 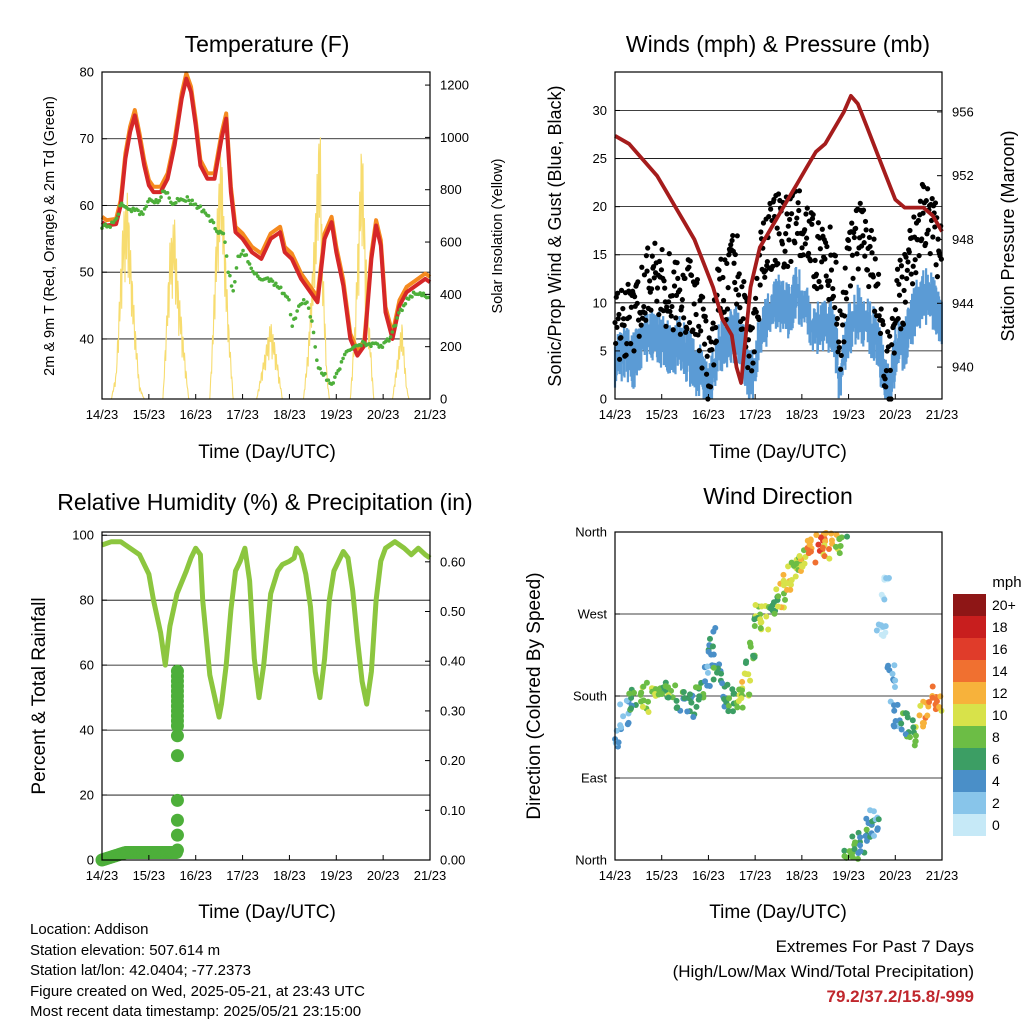 What do you see at coordinates (87, 795) in the screenshot?
I see `y-tick-label: 20` at bounding box center [87, 795].